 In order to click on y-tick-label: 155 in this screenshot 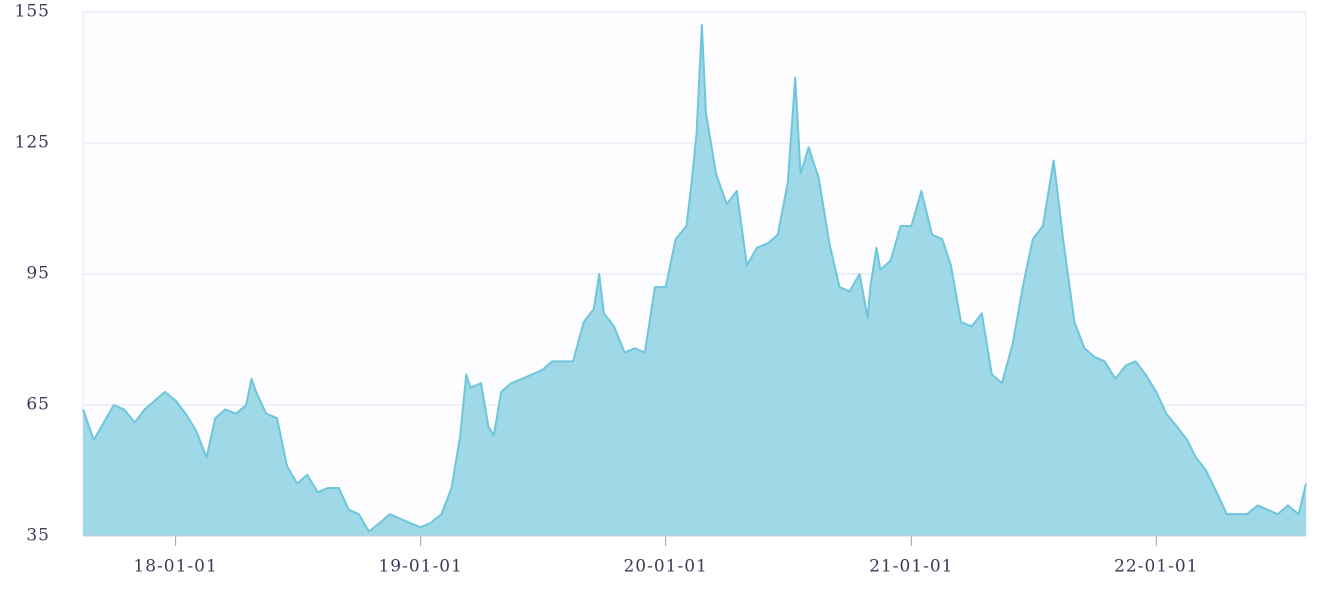, I will do `click(32, 12)`.